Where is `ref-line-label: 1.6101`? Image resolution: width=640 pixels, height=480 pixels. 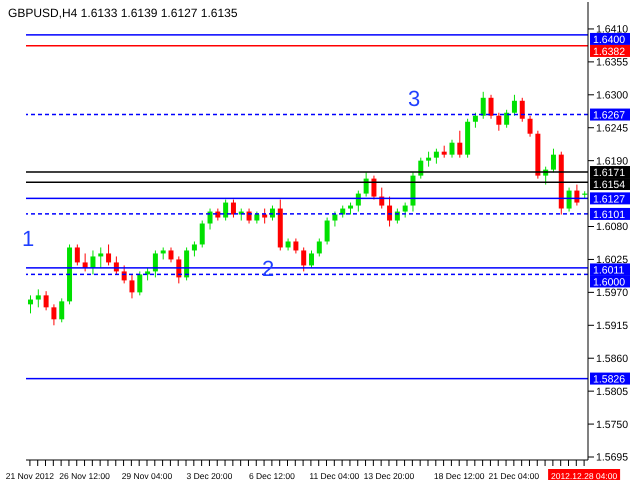 ref-line-label: 1.6101 is located at coordinates (609, 214).